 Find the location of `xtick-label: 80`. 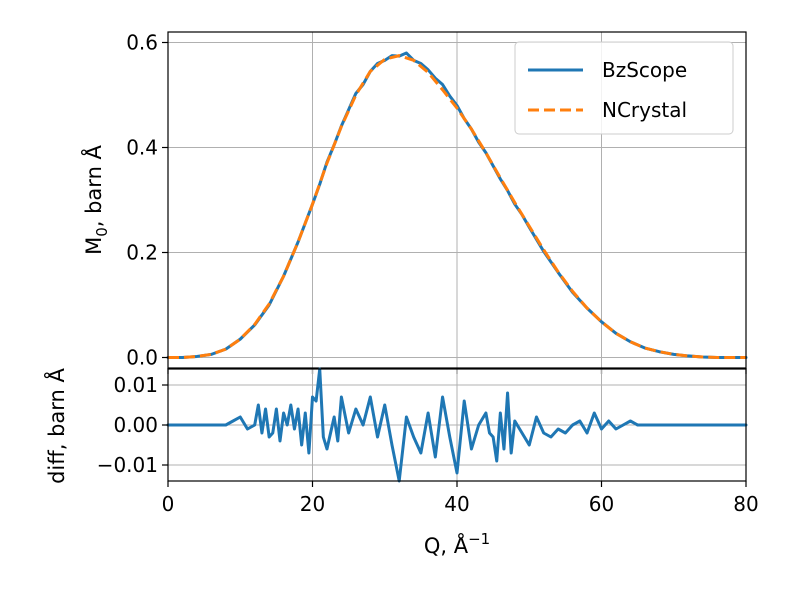

xtick-label: 80 is located at coordinates (745, 504).